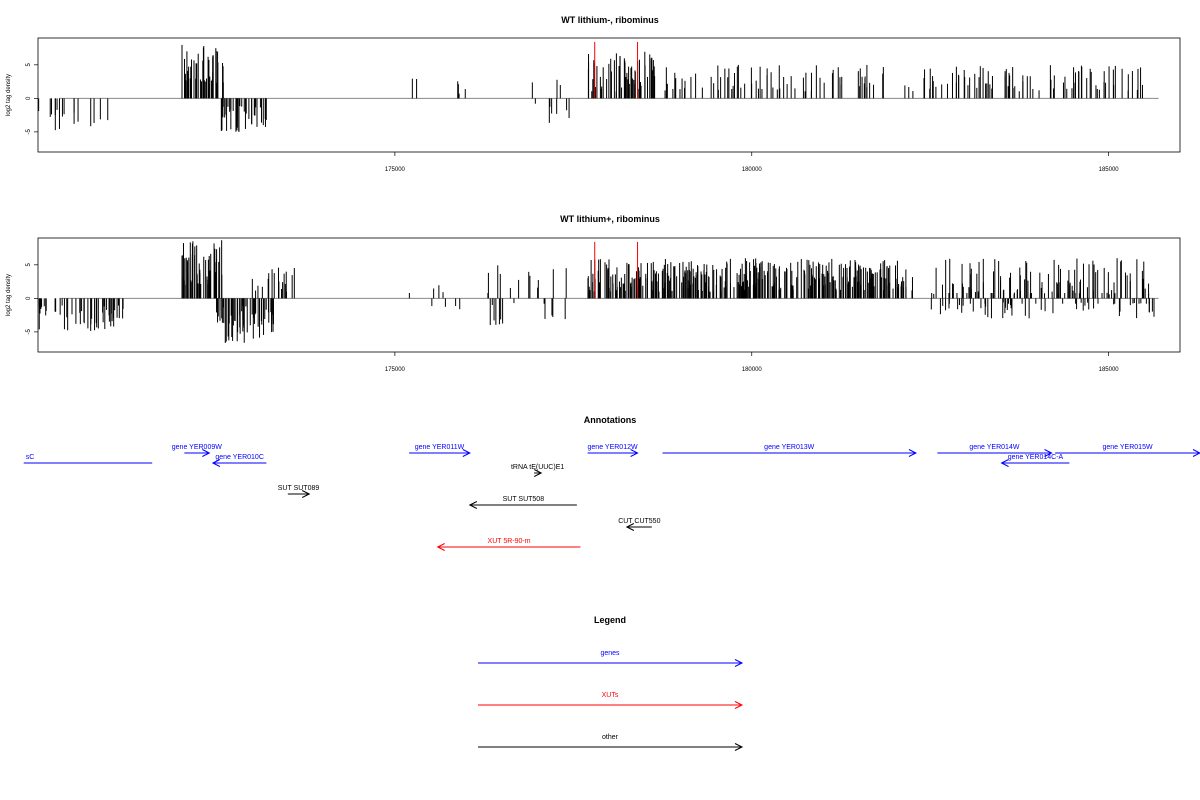  What do you see at coordinates (610, 420) in the screenshot?
I see `annotations-title: Annotations` at bounding box center [610, 420].